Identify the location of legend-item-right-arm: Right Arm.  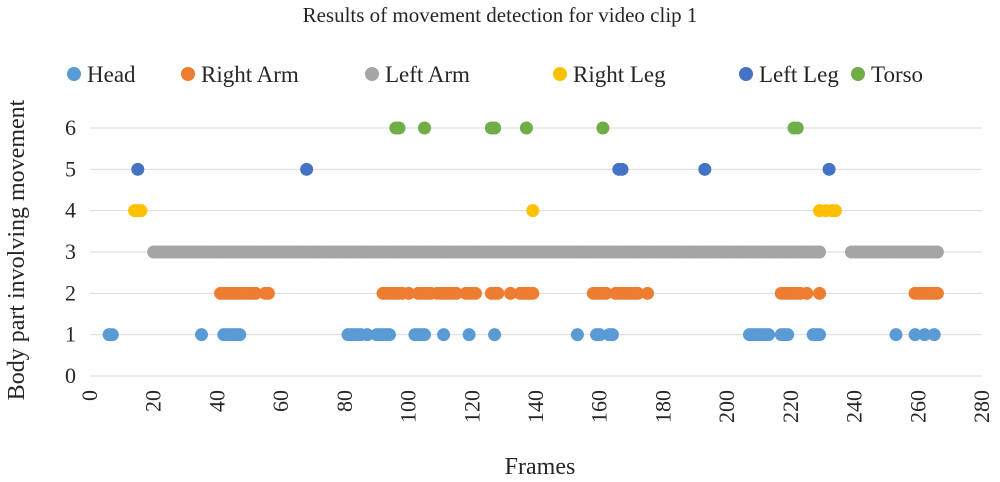
(240, 74).